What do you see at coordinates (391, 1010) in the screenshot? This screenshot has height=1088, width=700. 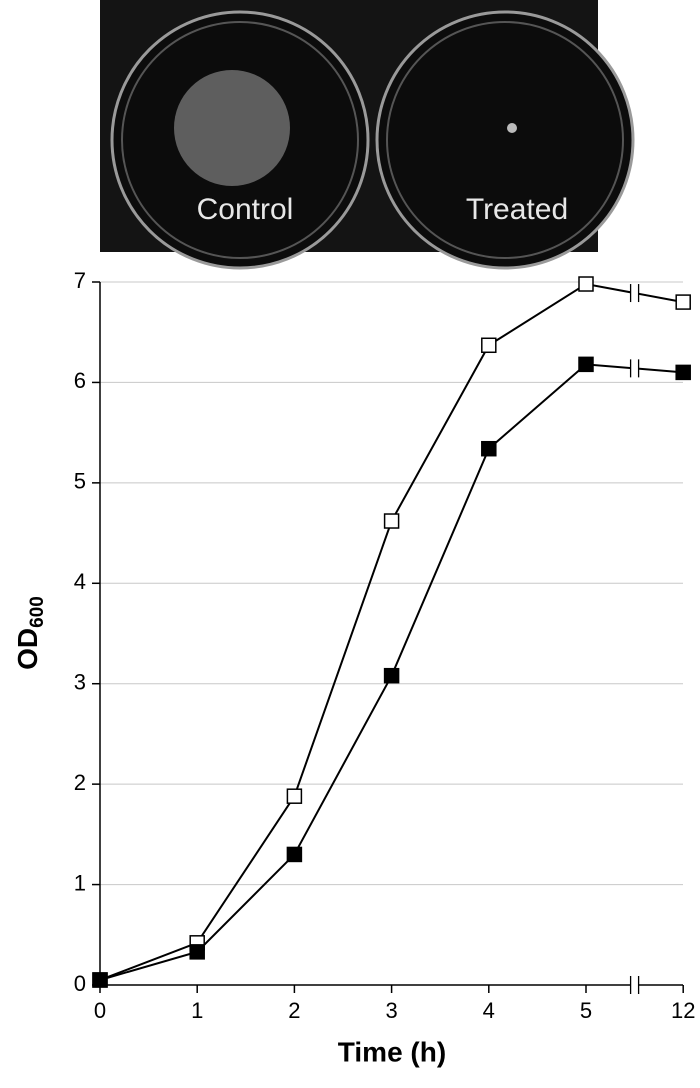 I see `x-tick-label: 3` at bounding box center [391, 1010].